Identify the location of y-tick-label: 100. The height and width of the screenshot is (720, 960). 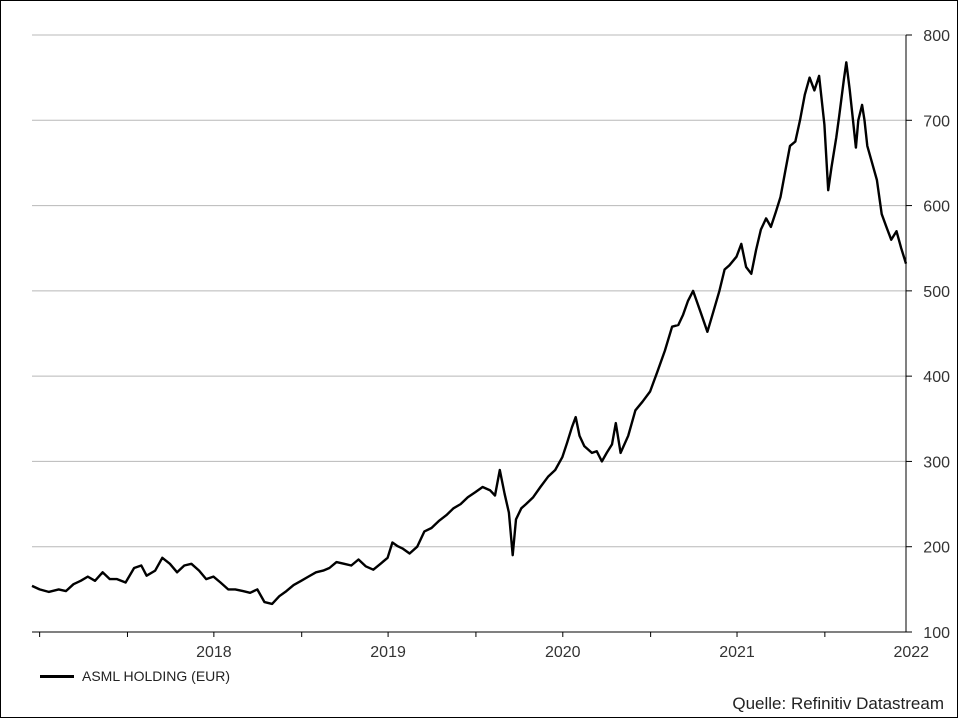
(936, 633).